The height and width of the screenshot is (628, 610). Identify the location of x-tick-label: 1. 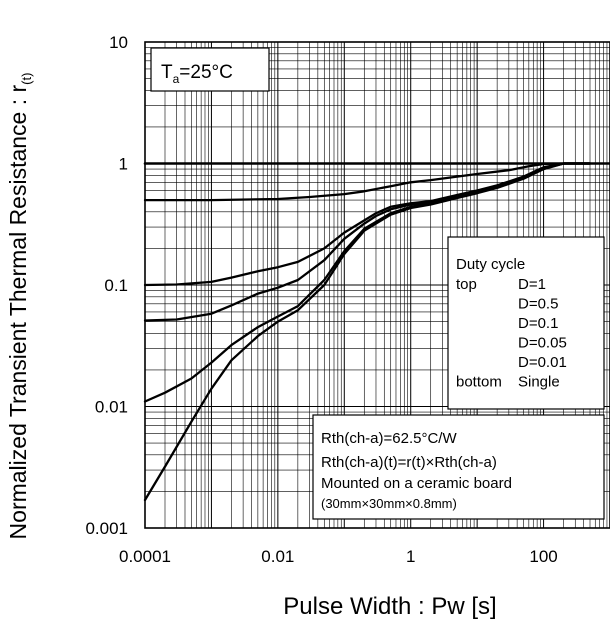
(410, 556).